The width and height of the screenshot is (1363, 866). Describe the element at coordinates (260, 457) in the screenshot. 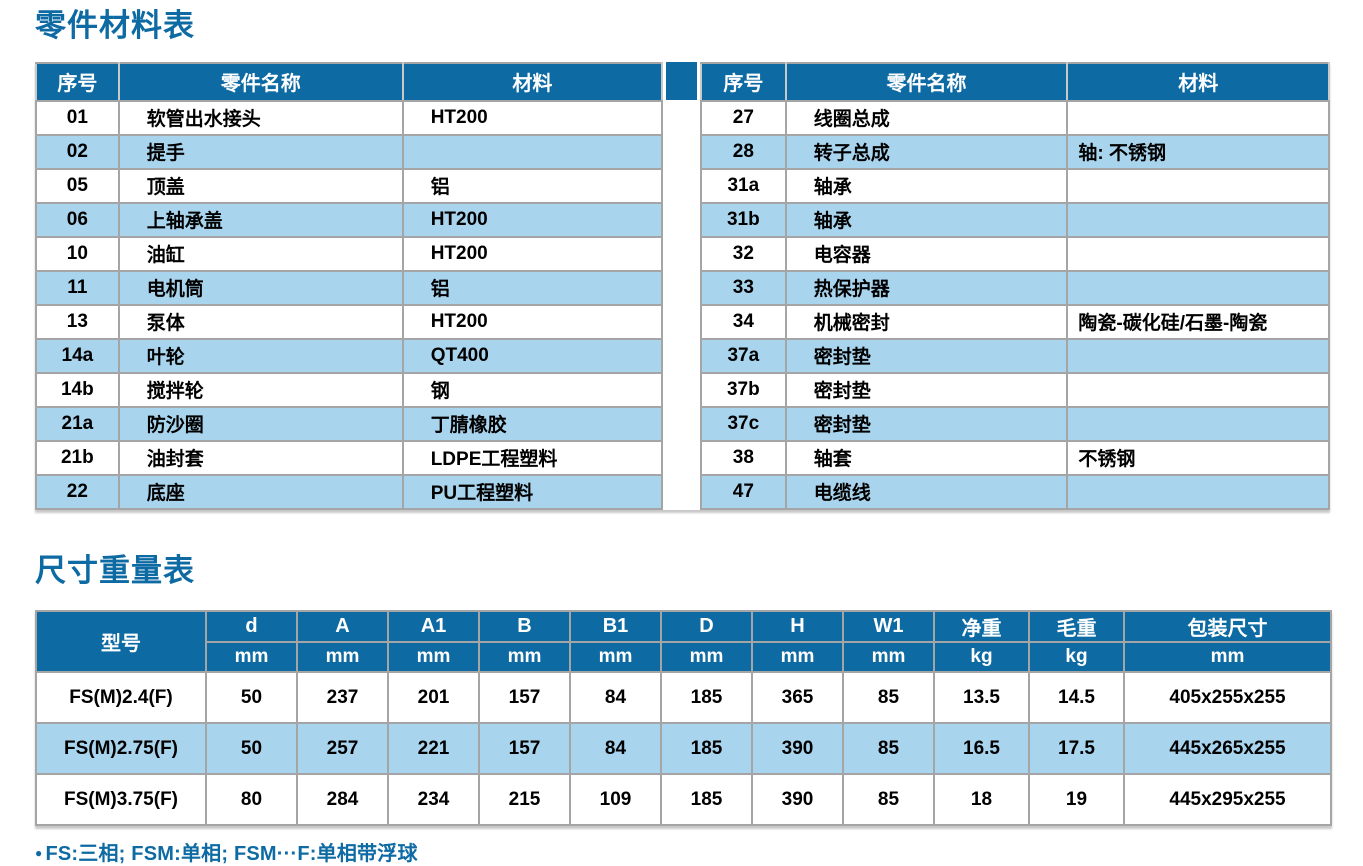

I see `part-name-cell: 油封套` at that location.